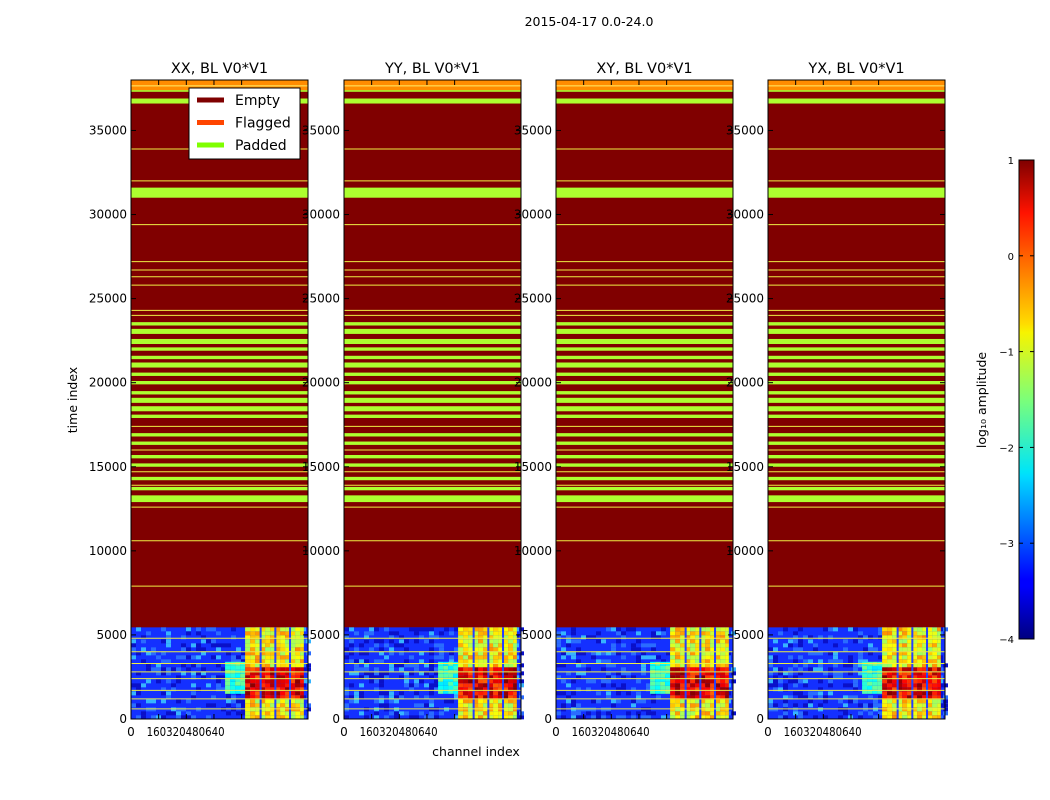 This screenshot has width=1050, height=800. Describe the element at coordinates (823, 732) in the screenshot. I see `x-tick-labels-crowded: 160320480640` at that location.